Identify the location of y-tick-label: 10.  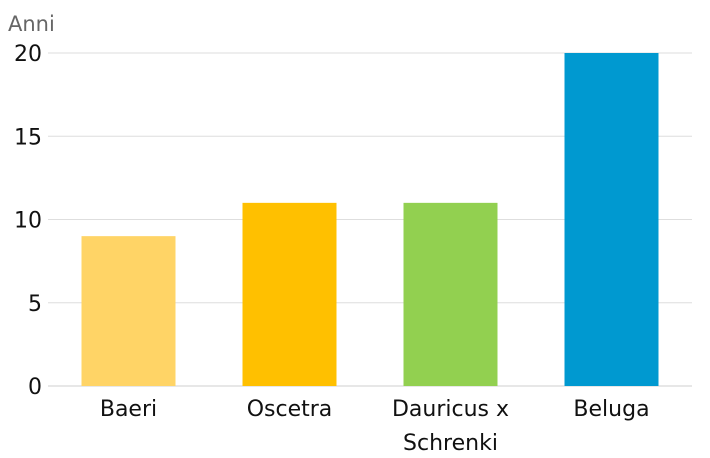
(28, 221).